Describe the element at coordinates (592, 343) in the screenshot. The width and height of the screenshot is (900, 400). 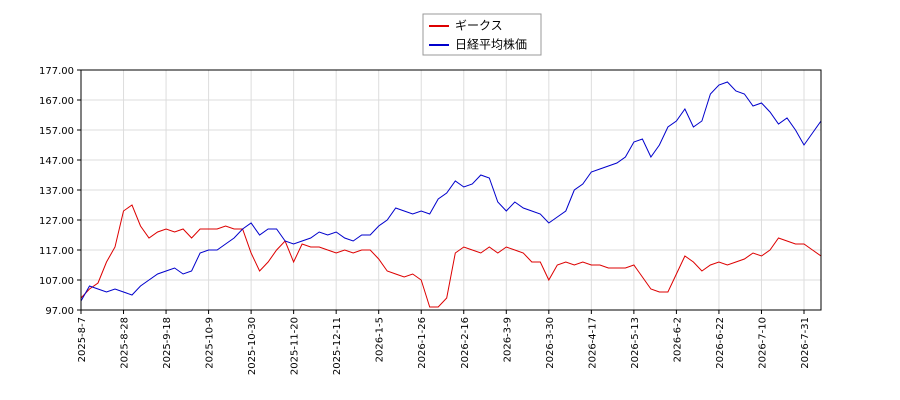
I see `x-tick-label: 2026-4-17` at that location.